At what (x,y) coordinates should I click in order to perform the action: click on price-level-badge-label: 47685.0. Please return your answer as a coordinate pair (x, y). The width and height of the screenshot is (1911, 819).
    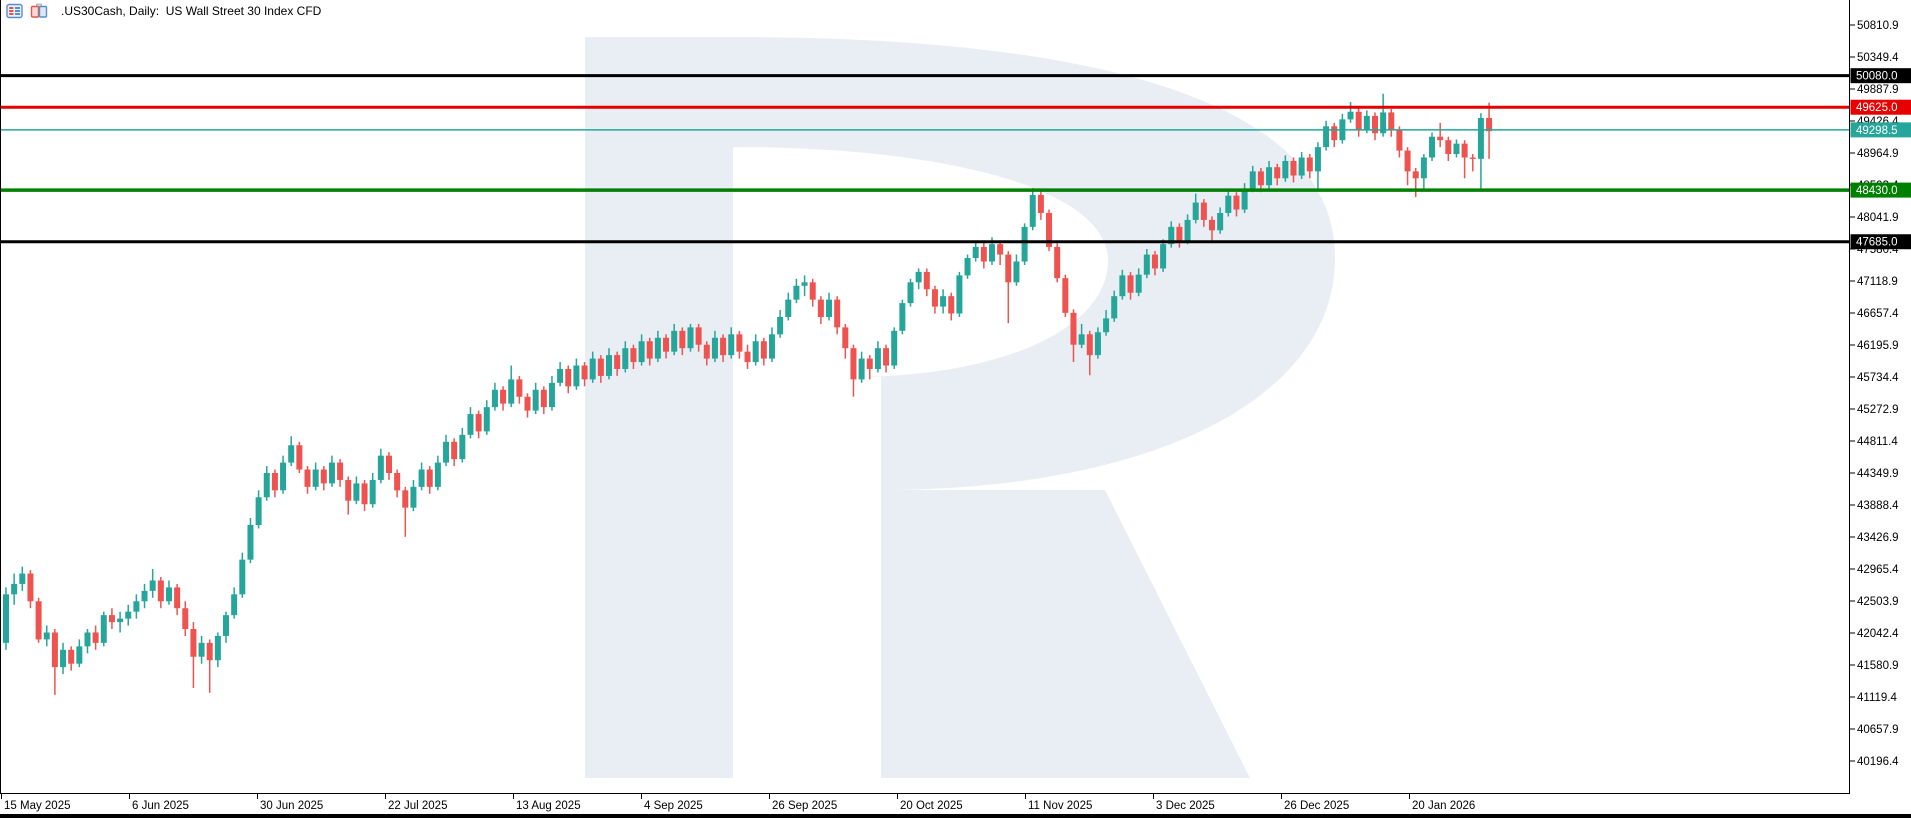
    Looking at the image, I should click on (1877, 243).